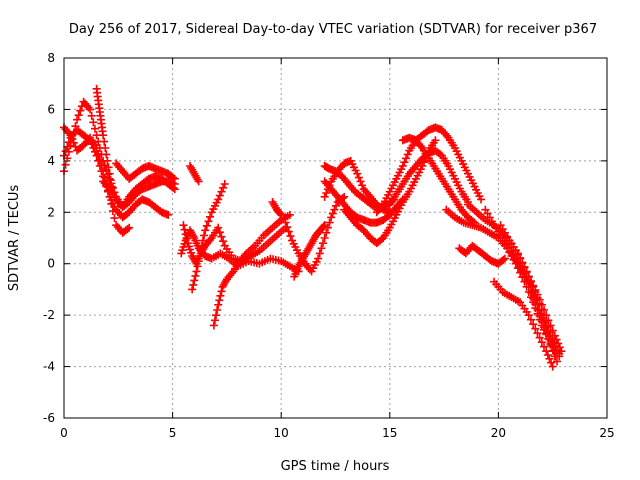  What do you see at coordinates (49, 367) in the screenshot?
I see `y-tick-label: -4` at bounding box center [49, 367].